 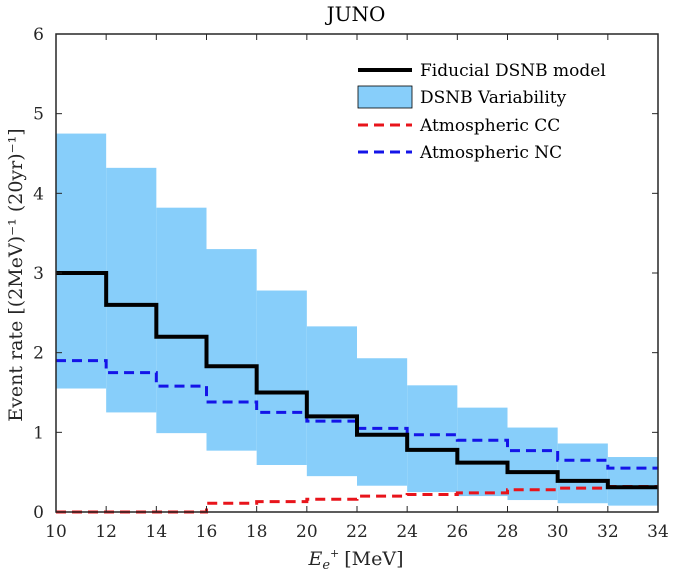 What do you see at coordinates (493, 98) in the screenshot?
I see `legend-label-variability: DSNB Variability` at bounding box center [493, 98].